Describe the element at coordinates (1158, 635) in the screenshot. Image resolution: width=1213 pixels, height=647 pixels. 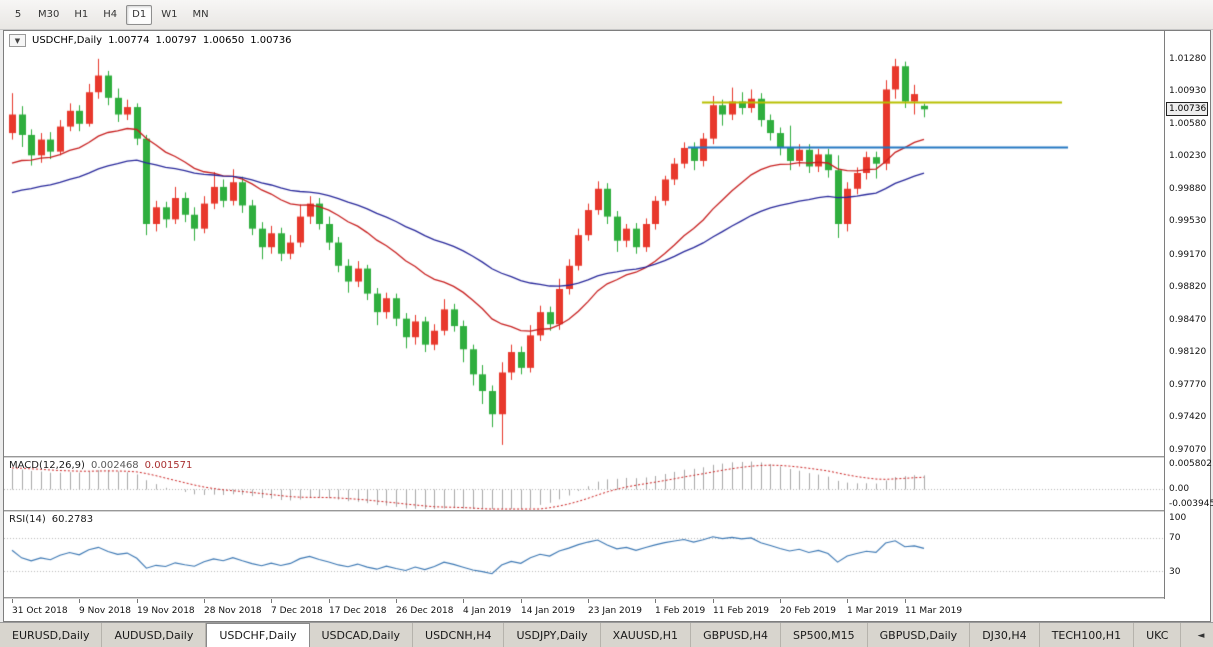
I see `chart-tab-ukc: UKC` at that location.